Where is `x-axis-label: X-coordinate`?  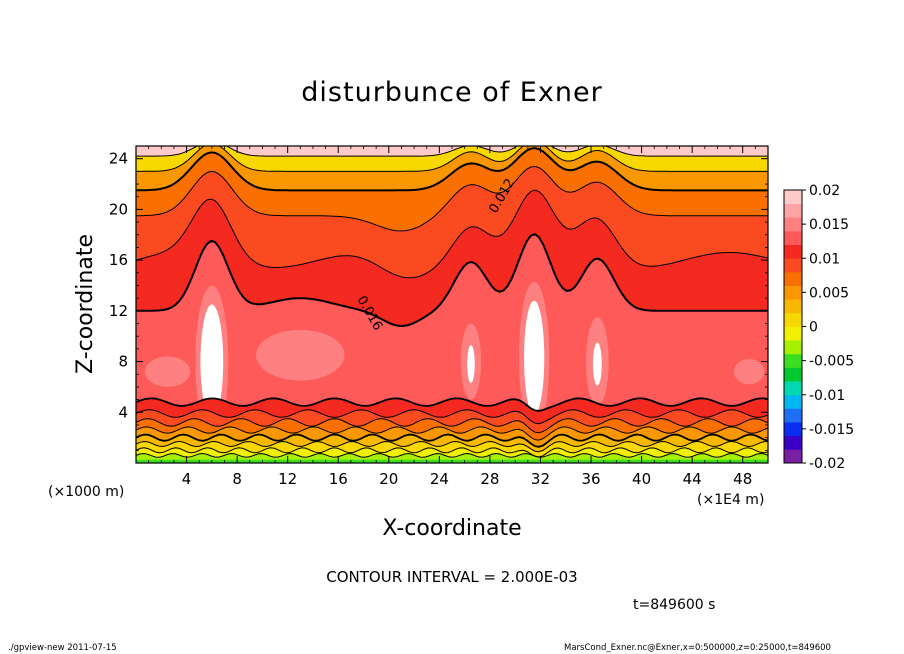
x-axis-label: X-coordinate is located at coordinates (451, 528).